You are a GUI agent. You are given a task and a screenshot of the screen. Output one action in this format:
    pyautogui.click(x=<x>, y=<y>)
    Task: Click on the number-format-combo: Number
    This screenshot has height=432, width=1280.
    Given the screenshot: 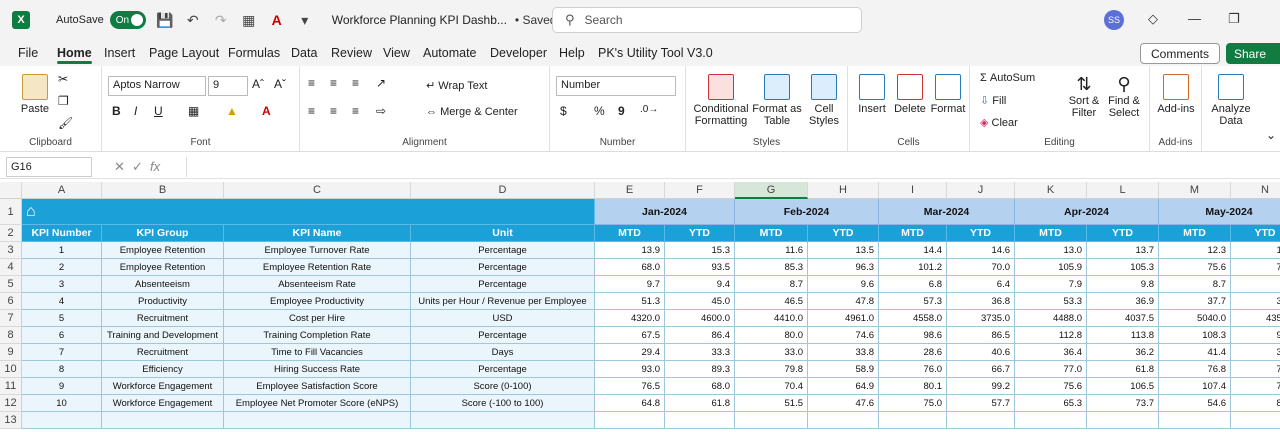 What is the action you would take?
    pyautogui.click(x=616, y=86)
    